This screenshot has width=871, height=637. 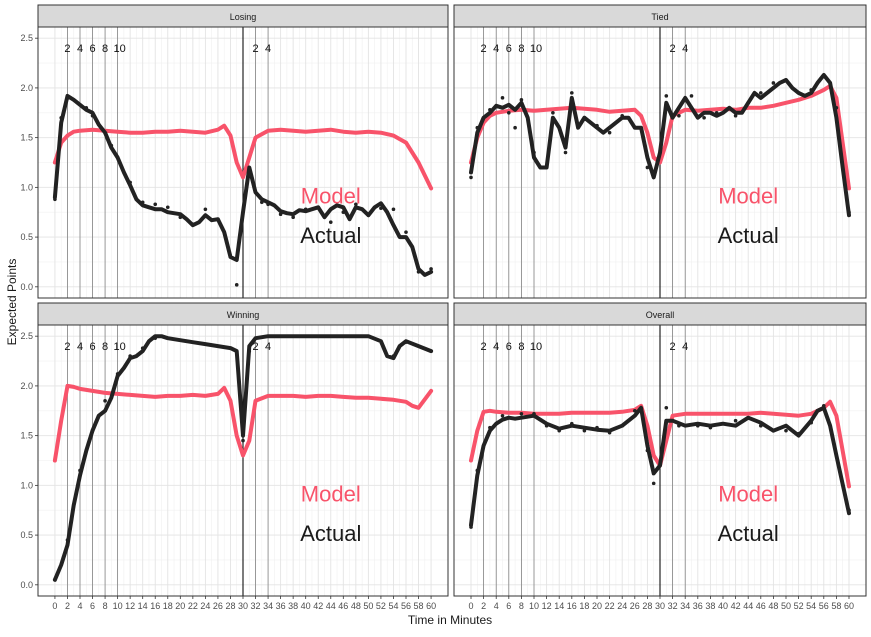 What do you see at coordinates (26, 138) in the screenshot?
I see `y-tick-label: 1.5` at bounding box center [26, 138].